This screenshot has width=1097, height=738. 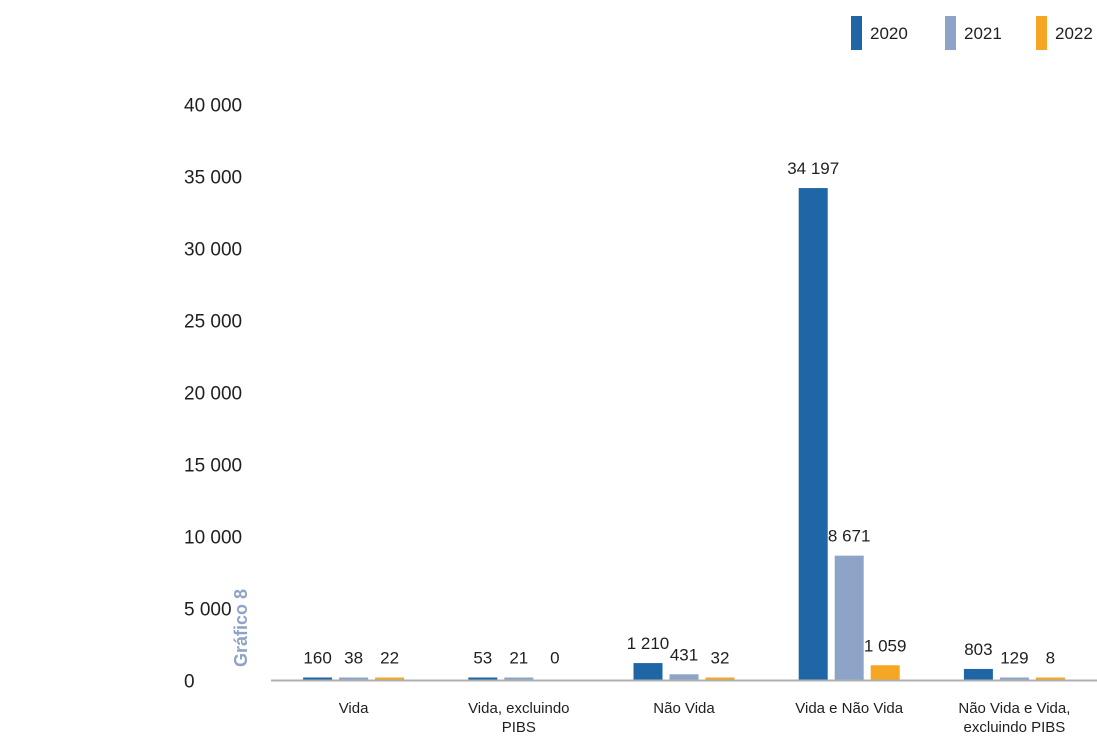 What do you see at coordinates (208, 610) in the screenshot?
I see `y-tick-label: 5 000` at bounding box center [208, 610].